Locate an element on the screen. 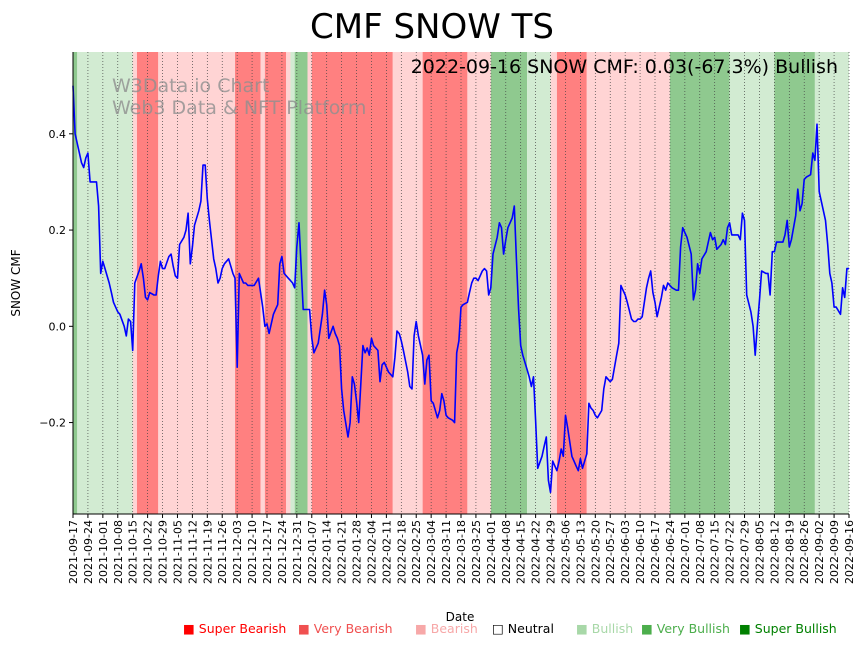 The image size is (864, 646). x-tick-label: 2022-06-03 is located at coordinates (625, 552).